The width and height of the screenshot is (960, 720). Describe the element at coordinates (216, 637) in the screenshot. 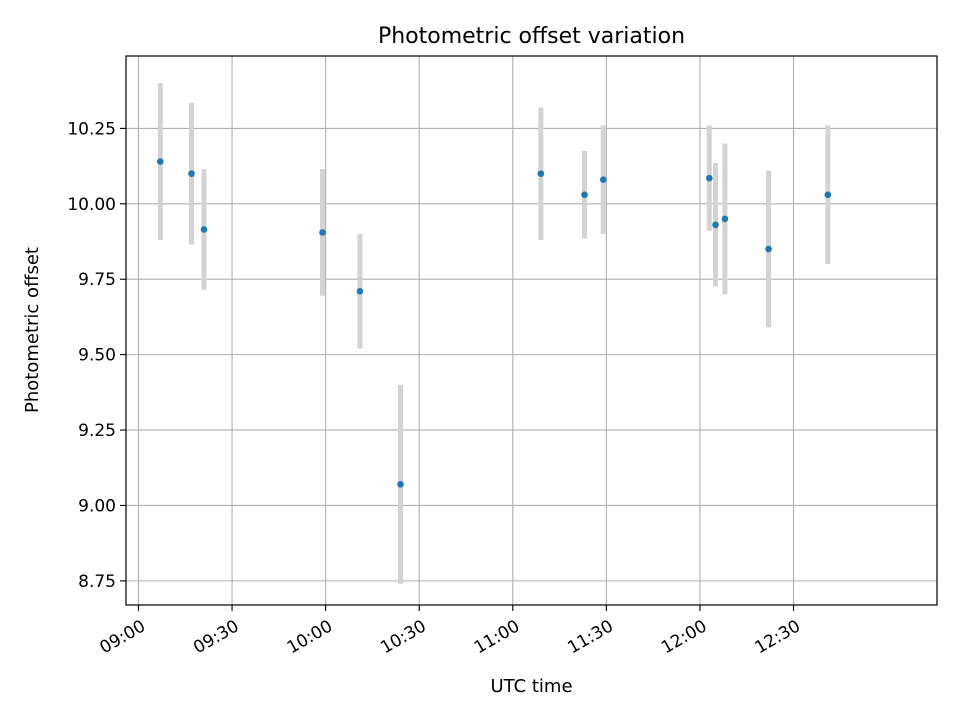

I see `x-tick-label: 09:30` at that location.